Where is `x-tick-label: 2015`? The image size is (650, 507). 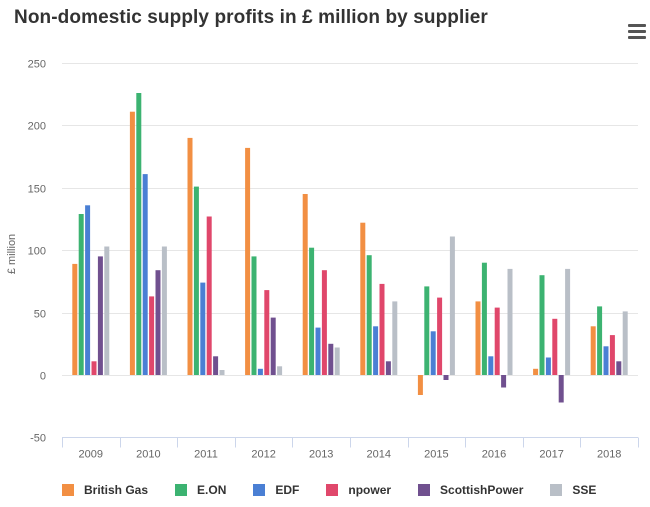 x-tick-label: 2015 is located at coordinates (436, 455).